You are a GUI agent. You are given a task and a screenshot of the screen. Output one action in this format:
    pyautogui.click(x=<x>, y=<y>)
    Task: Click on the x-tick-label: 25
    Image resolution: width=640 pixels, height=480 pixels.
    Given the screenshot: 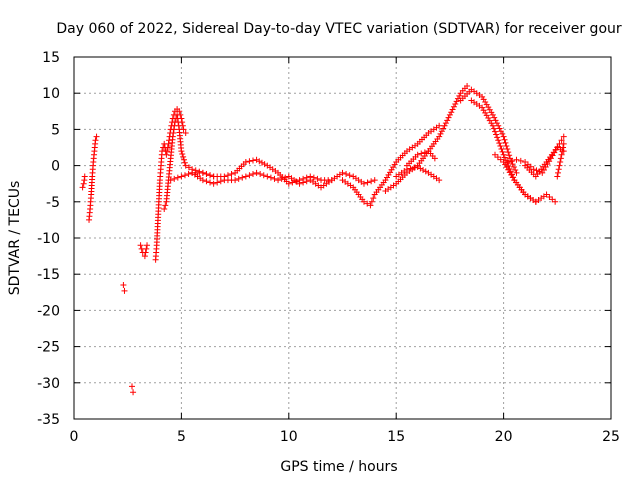 What is the action you would take?
    pyautogui.click(x=611, y=437)
    